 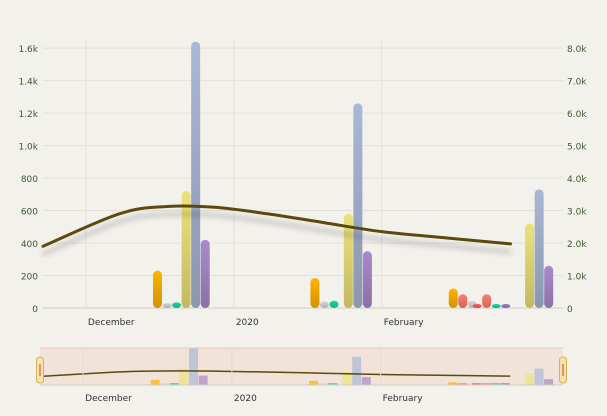 What do you see at coordinates (247, 323) in the screenshot?
I see `x-tick-label: 2020` at bounding box center [247, 323].